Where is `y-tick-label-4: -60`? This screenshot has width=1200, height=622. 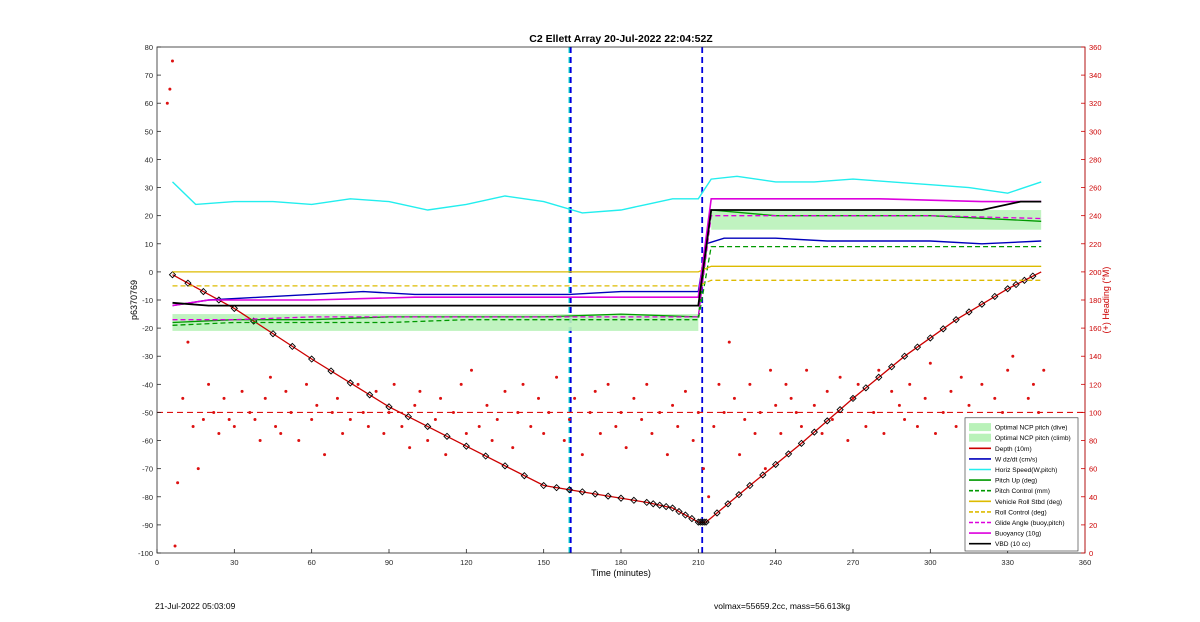
y-tick-label-4: -60 is located at coordinates (147, 441).